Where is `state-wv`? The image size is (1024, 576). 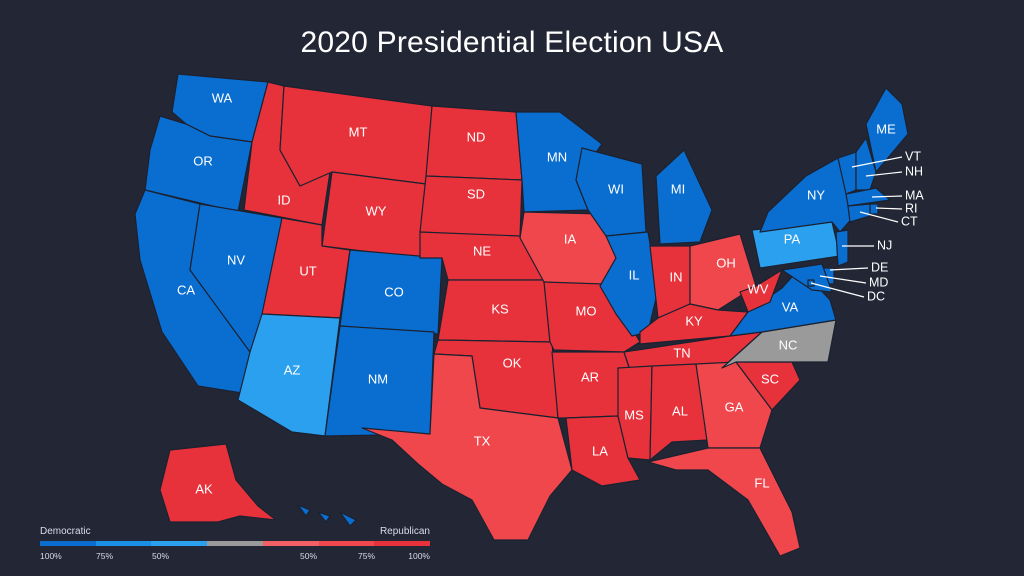 state-wv is located at coordinates (761, 291).